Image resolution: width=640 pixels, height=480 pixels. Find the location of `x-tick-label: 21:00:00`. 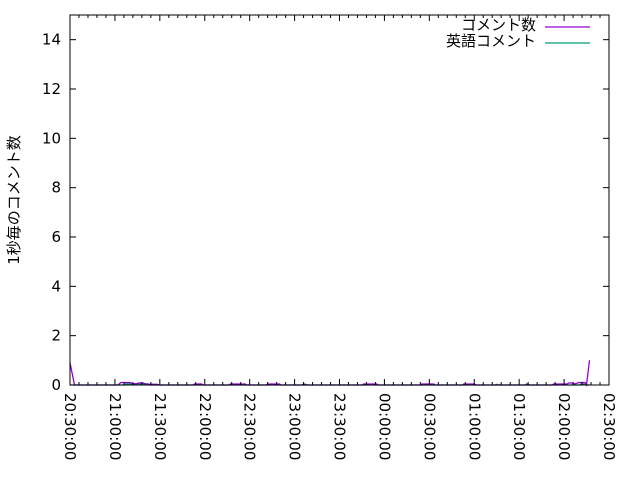

x-tick-label: 21:00:00 is located at coordinates (115, 426).